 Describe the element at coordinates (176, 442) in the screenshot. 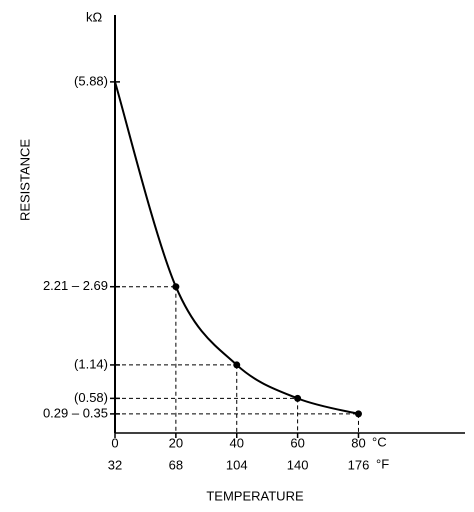

I see `x-tick-label: 20` at that location.